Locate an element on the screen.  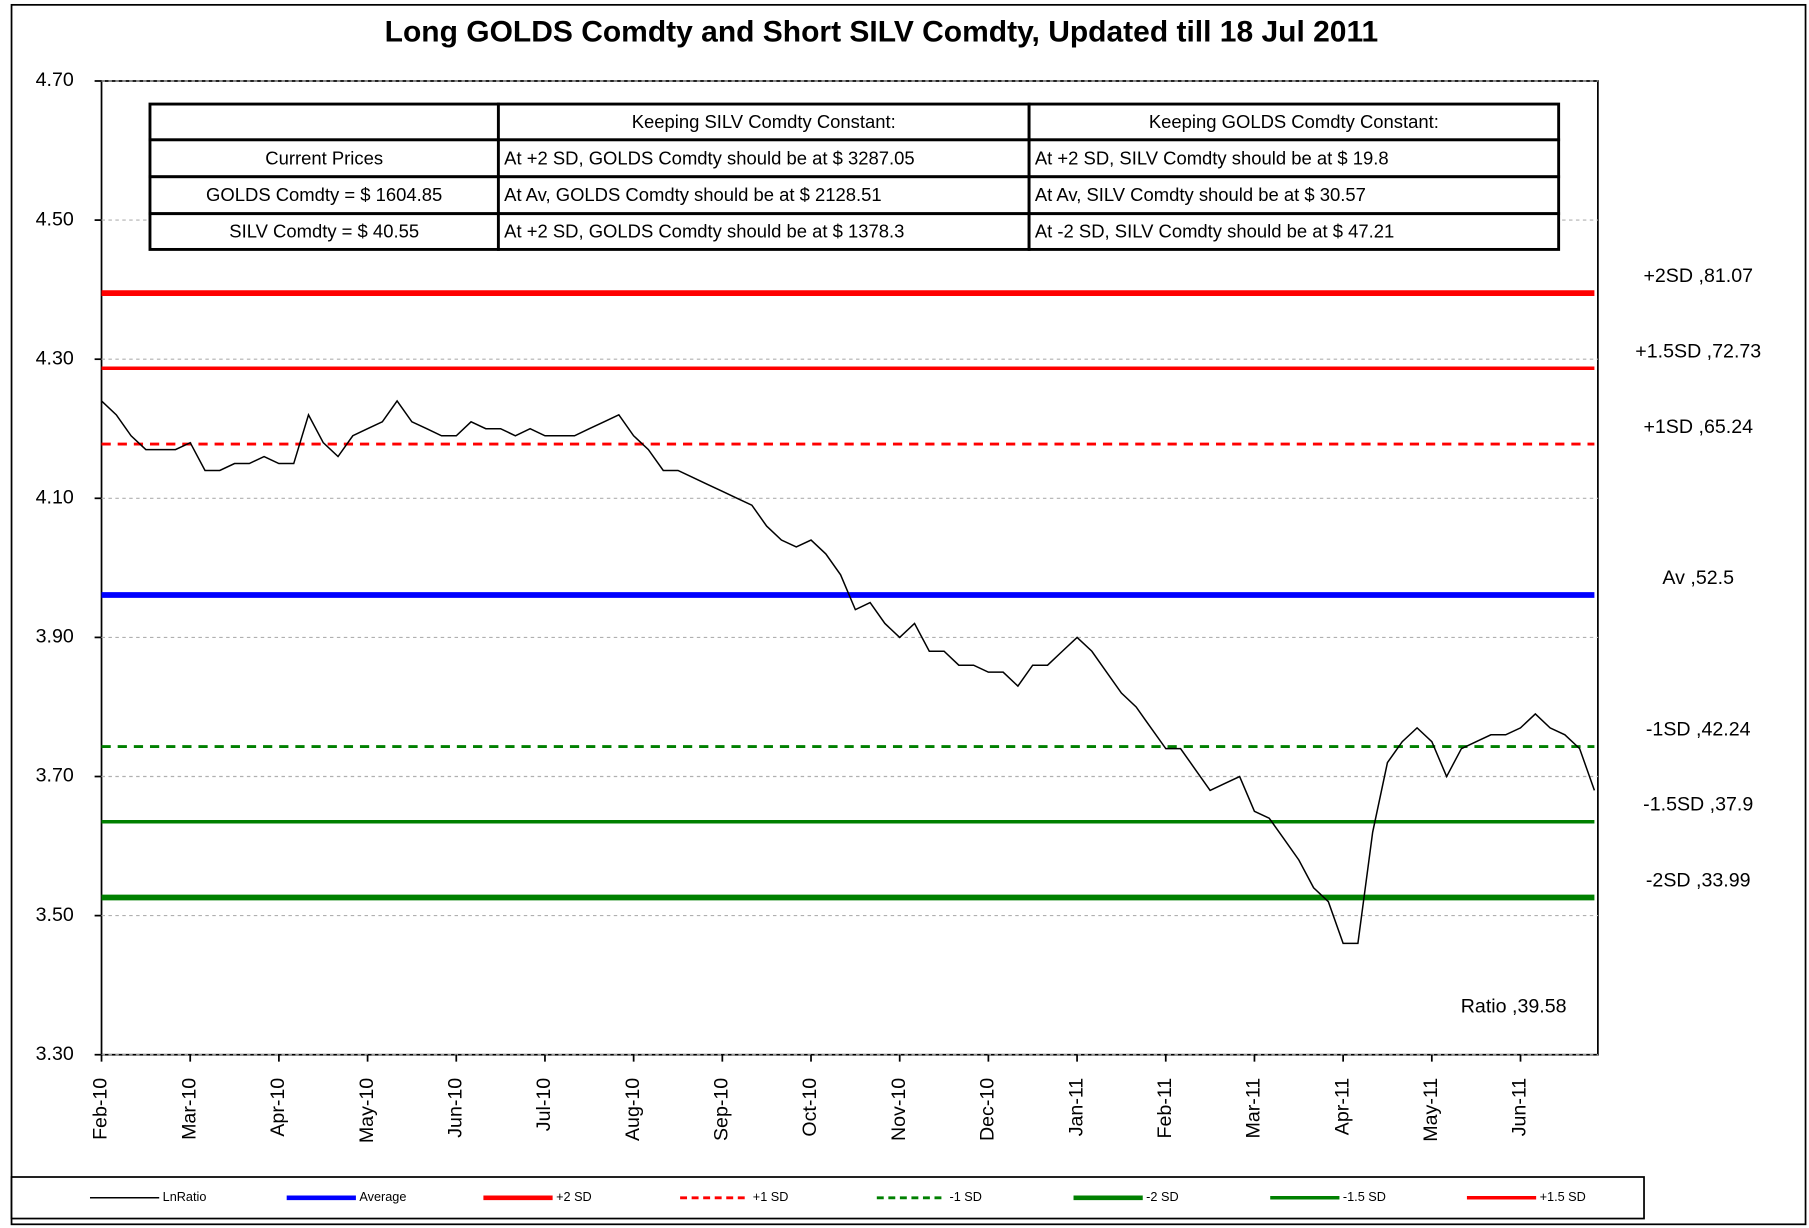
y-tick-label: 4.10 is located at coordinates (55, 497).